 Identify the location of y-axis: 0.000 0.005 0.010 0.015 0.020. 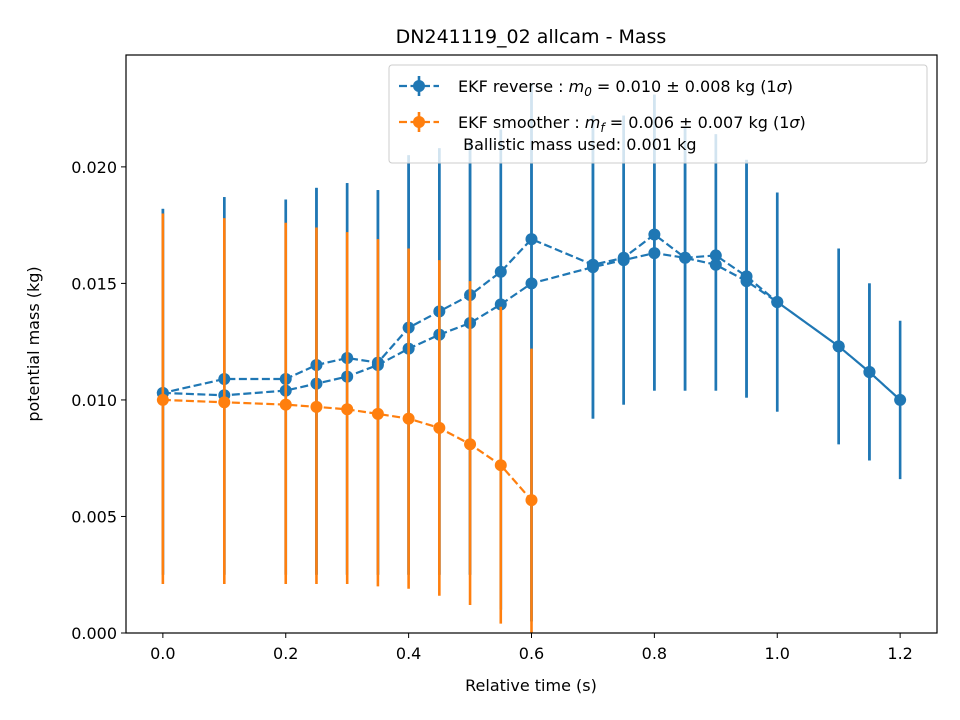
(98, 400).